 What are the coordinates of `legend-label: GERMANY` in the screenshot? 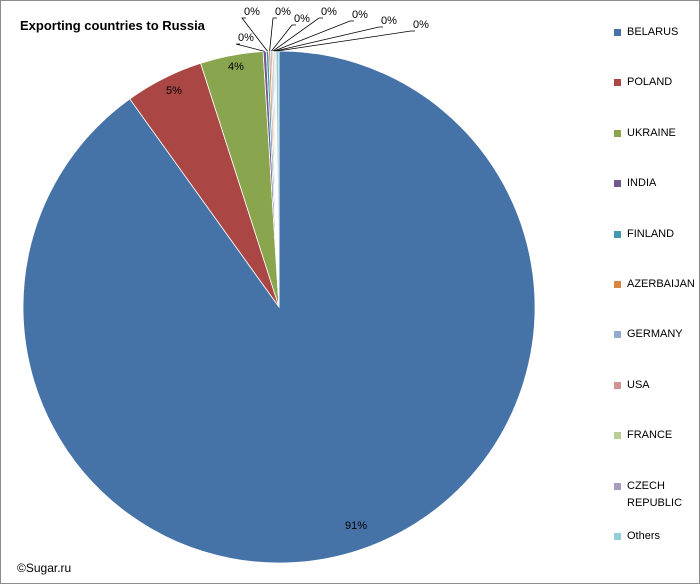 It's located at (655, 334).